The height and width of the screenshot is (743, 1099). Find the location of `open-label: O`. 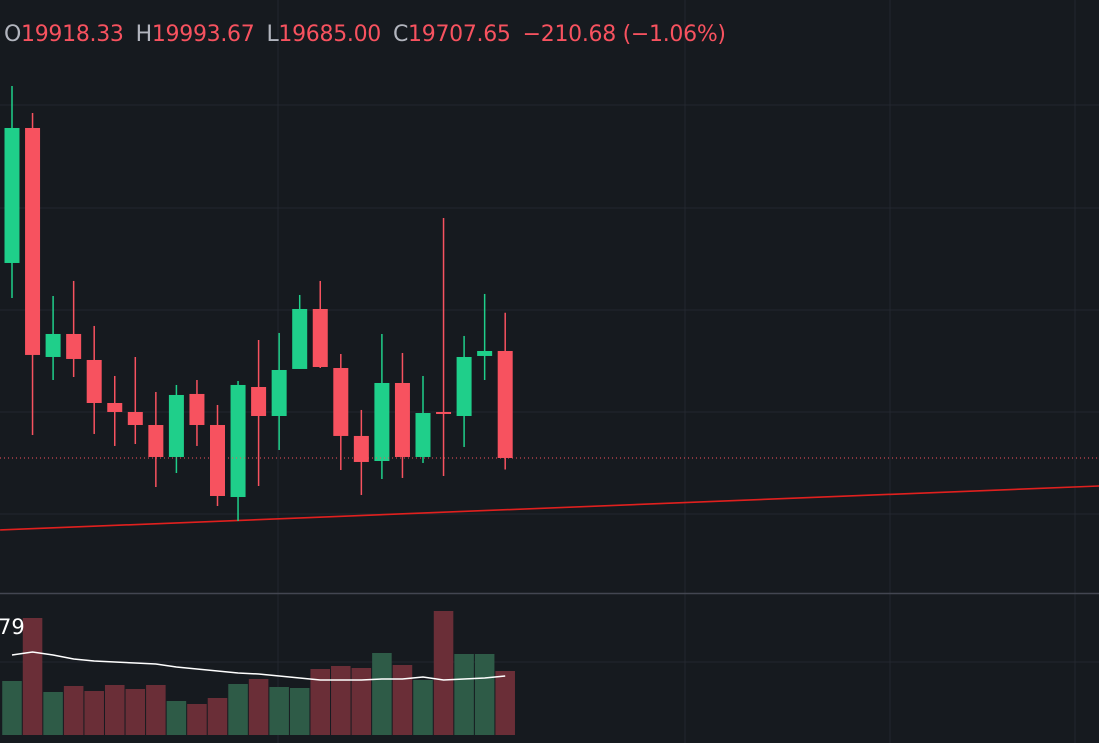

open-label: O is located at coordinates (13, 34).